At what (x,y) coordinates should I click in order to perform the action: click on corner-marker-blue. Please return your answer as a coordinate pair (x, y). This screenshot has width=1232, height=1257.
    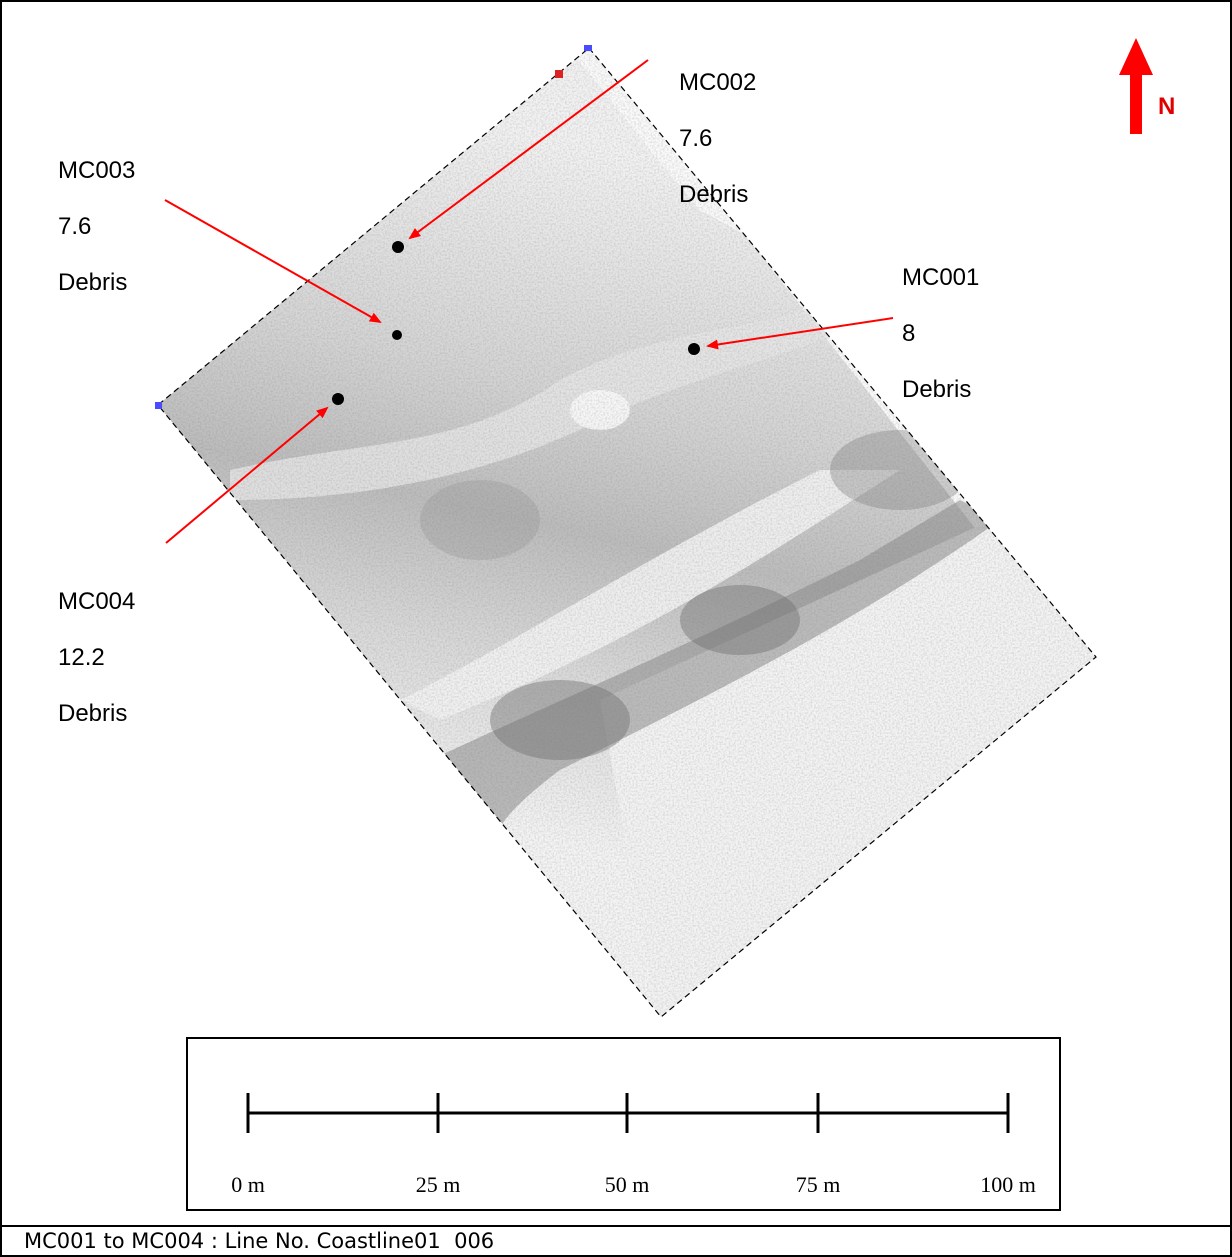
    Looking at the image, I should click on (588, 48).